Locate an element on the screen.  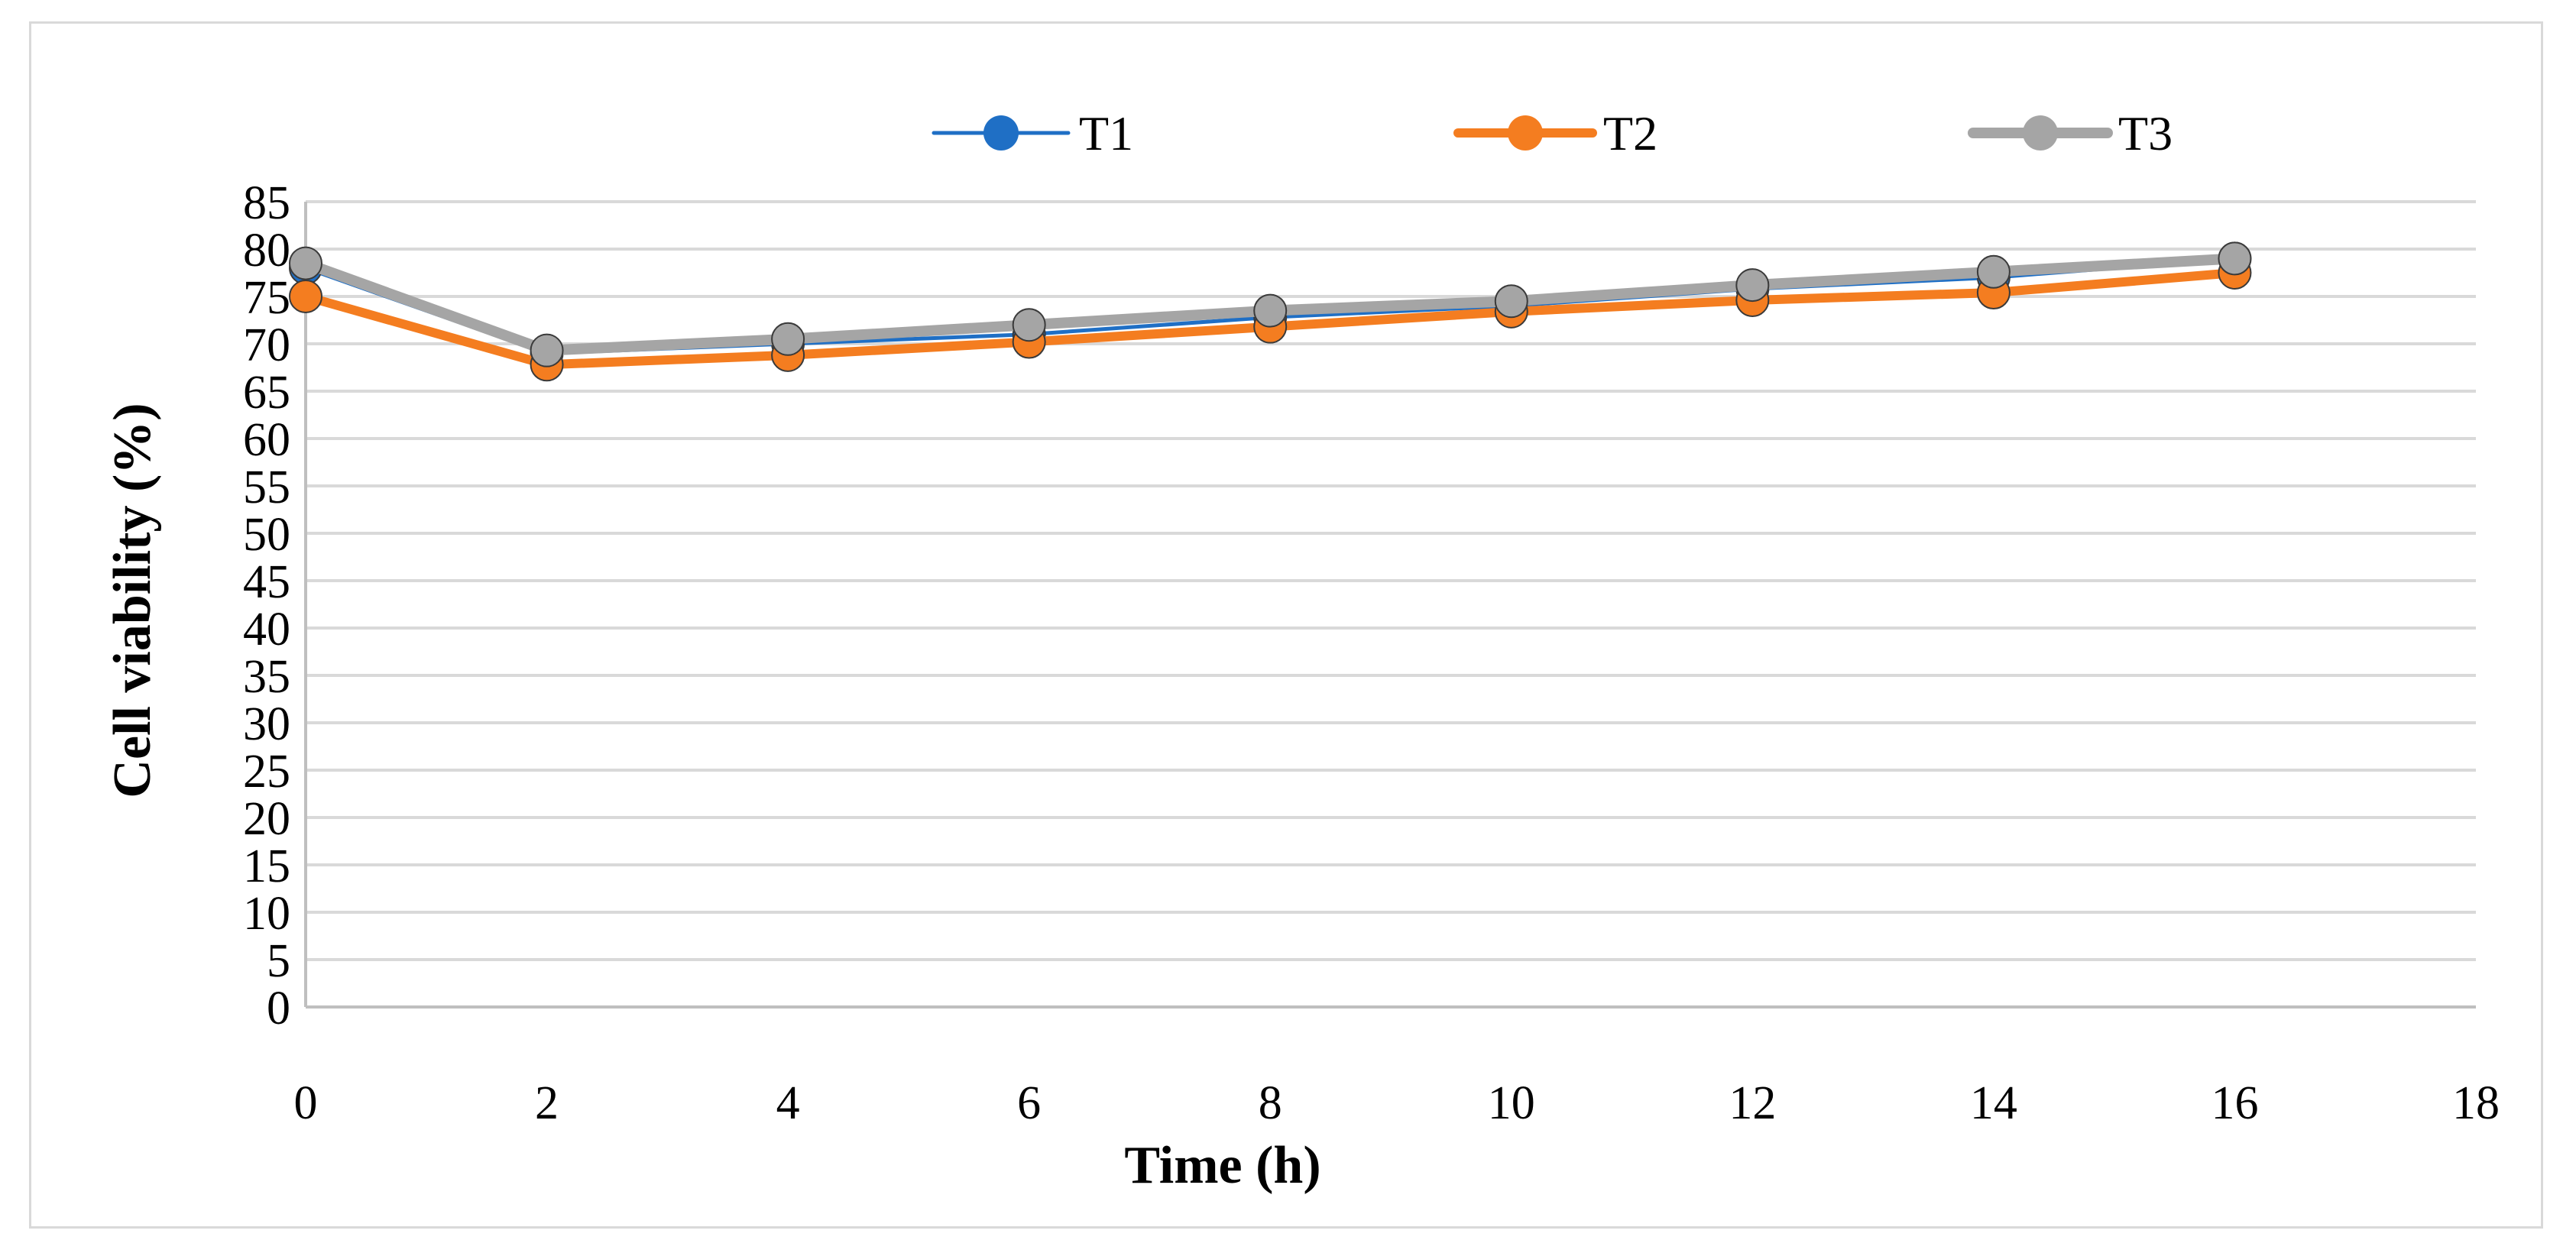
y-tick-label: 70 is located at coordinates (267, 345).